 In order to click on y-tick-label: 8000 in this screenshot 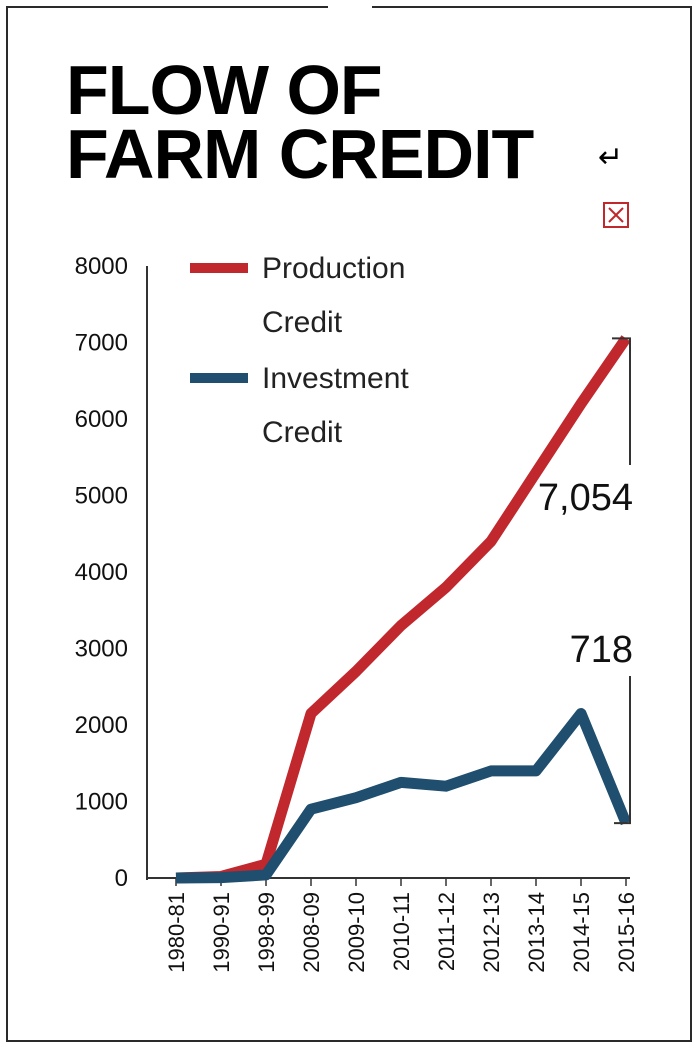, I will do `click(101, 266)`.